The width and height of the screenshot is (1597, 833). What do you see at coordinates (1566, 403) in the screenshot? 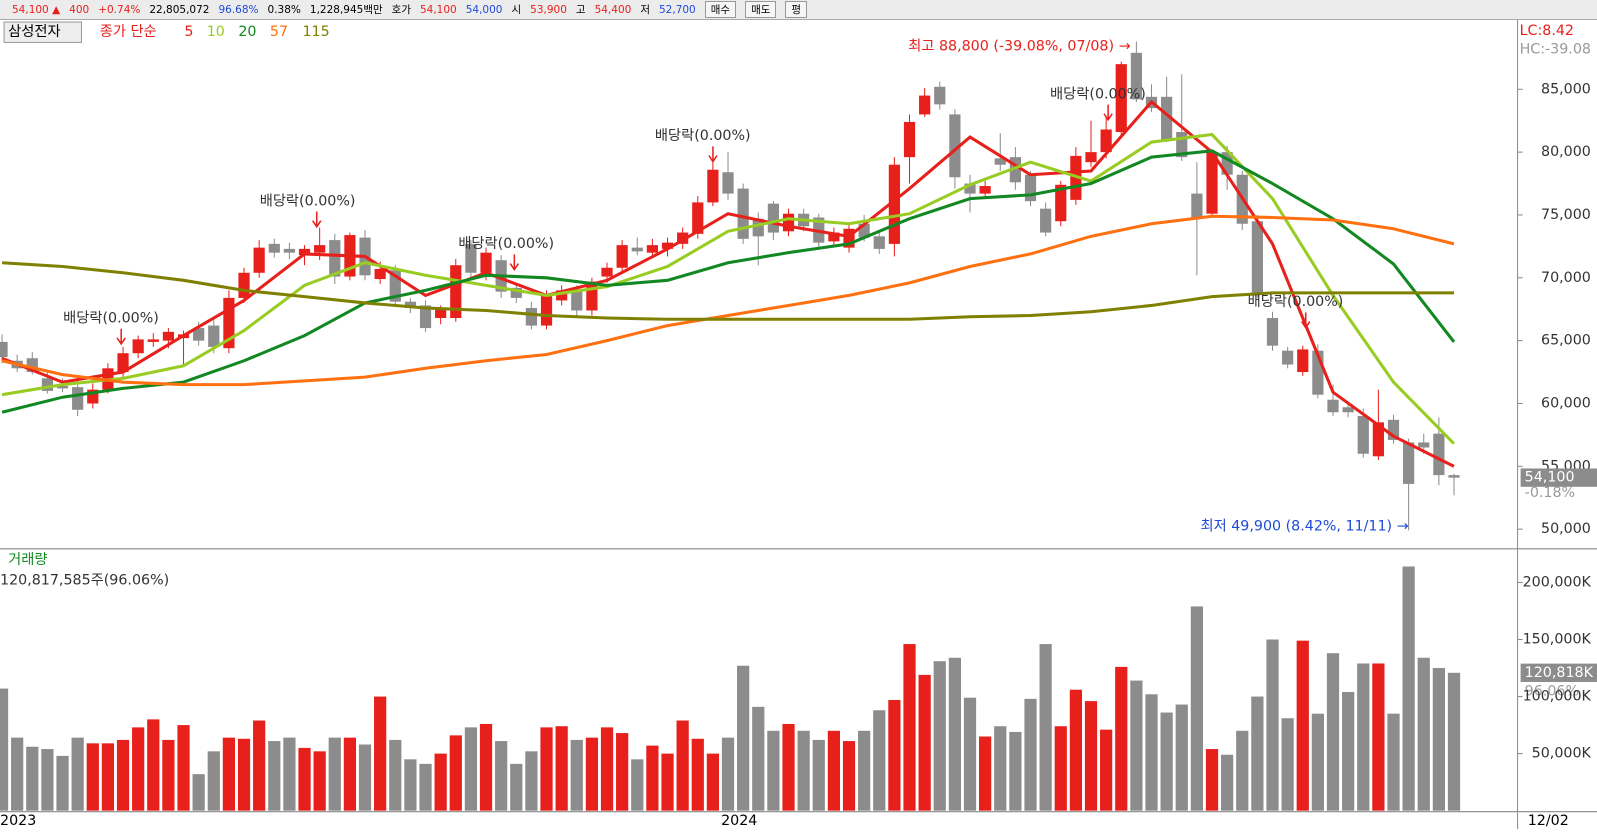
I see `y-tick-label: 60,000` at bounding box center [1566, 403].